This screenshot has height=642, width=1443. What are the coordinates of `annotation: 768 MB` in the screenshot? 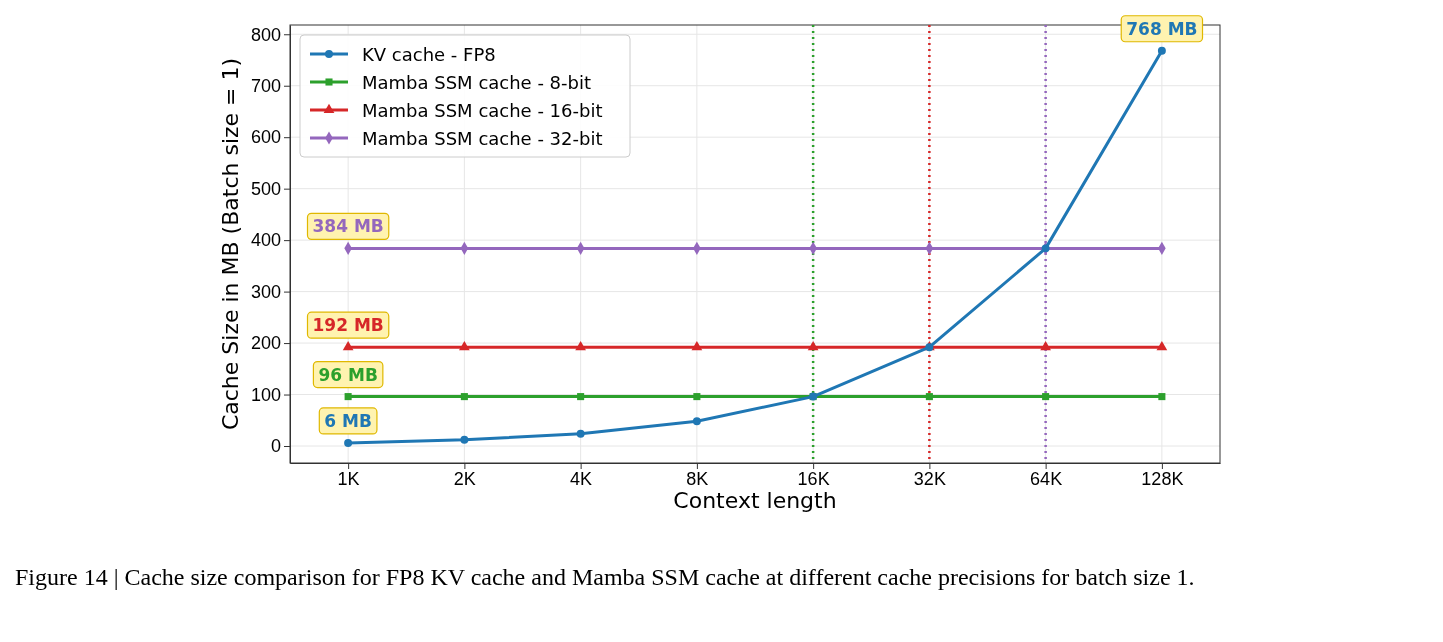 It's located at (1162, 28).